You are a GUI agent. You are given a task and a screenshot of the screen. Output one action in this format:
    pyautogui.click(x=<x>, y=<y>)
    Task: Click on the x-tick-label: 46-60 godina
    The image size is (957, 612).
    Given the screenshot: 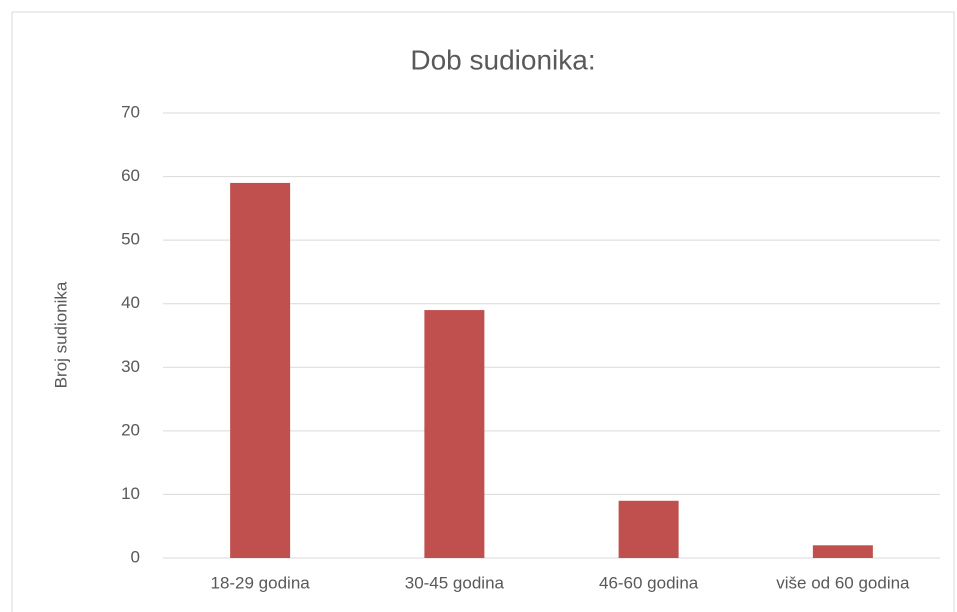 What is the action you would take?
    pyautogui.click(x=649, y=582)
    